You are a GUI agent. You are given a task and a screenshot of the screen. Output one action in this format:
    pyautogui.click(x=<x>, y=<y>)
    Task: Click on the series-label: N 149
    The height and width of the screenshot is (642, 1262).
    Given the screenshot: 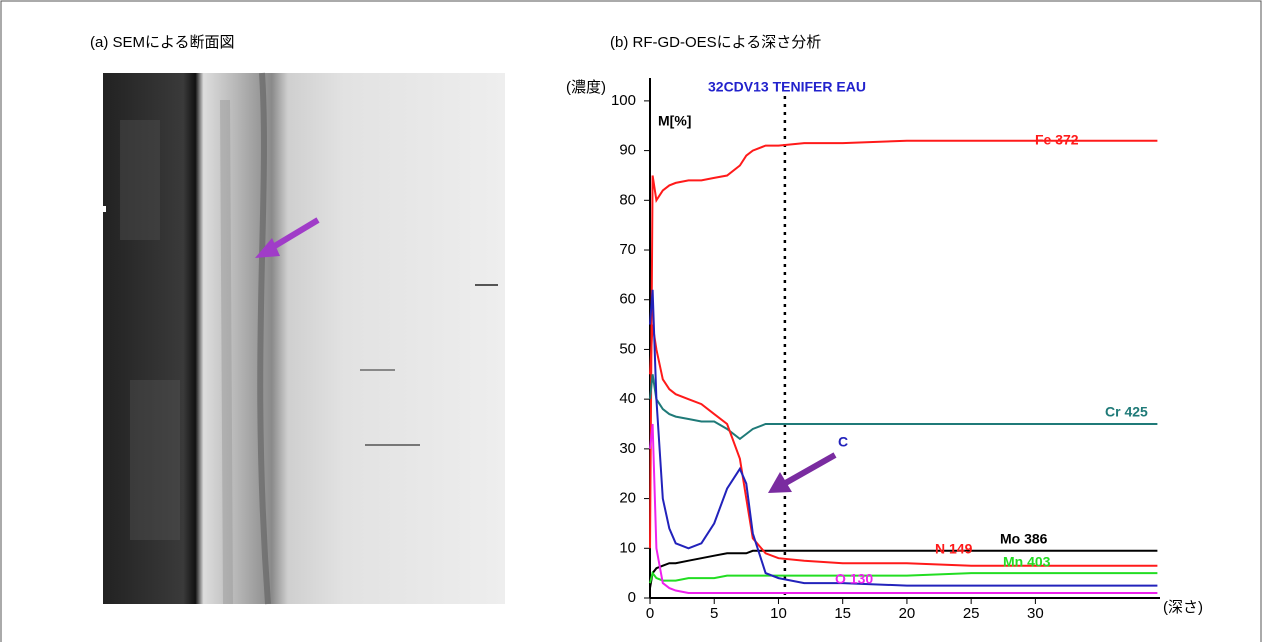 What is the action you would take?
    pyautogui.click(x=954, y=549)
    